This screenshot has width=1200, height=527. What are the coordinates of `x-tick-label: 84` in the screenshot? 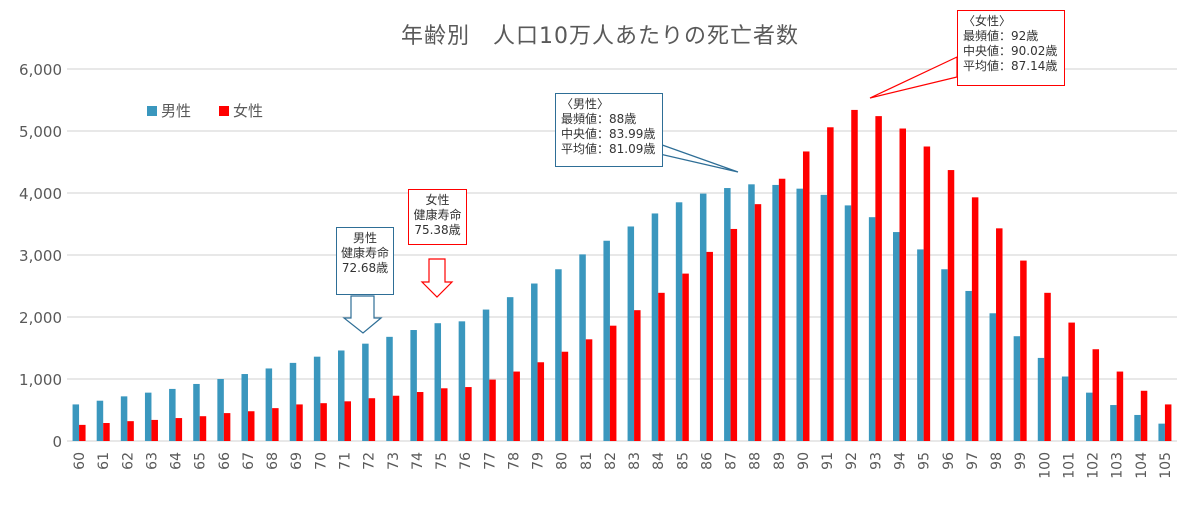 It's located at (659, 461).